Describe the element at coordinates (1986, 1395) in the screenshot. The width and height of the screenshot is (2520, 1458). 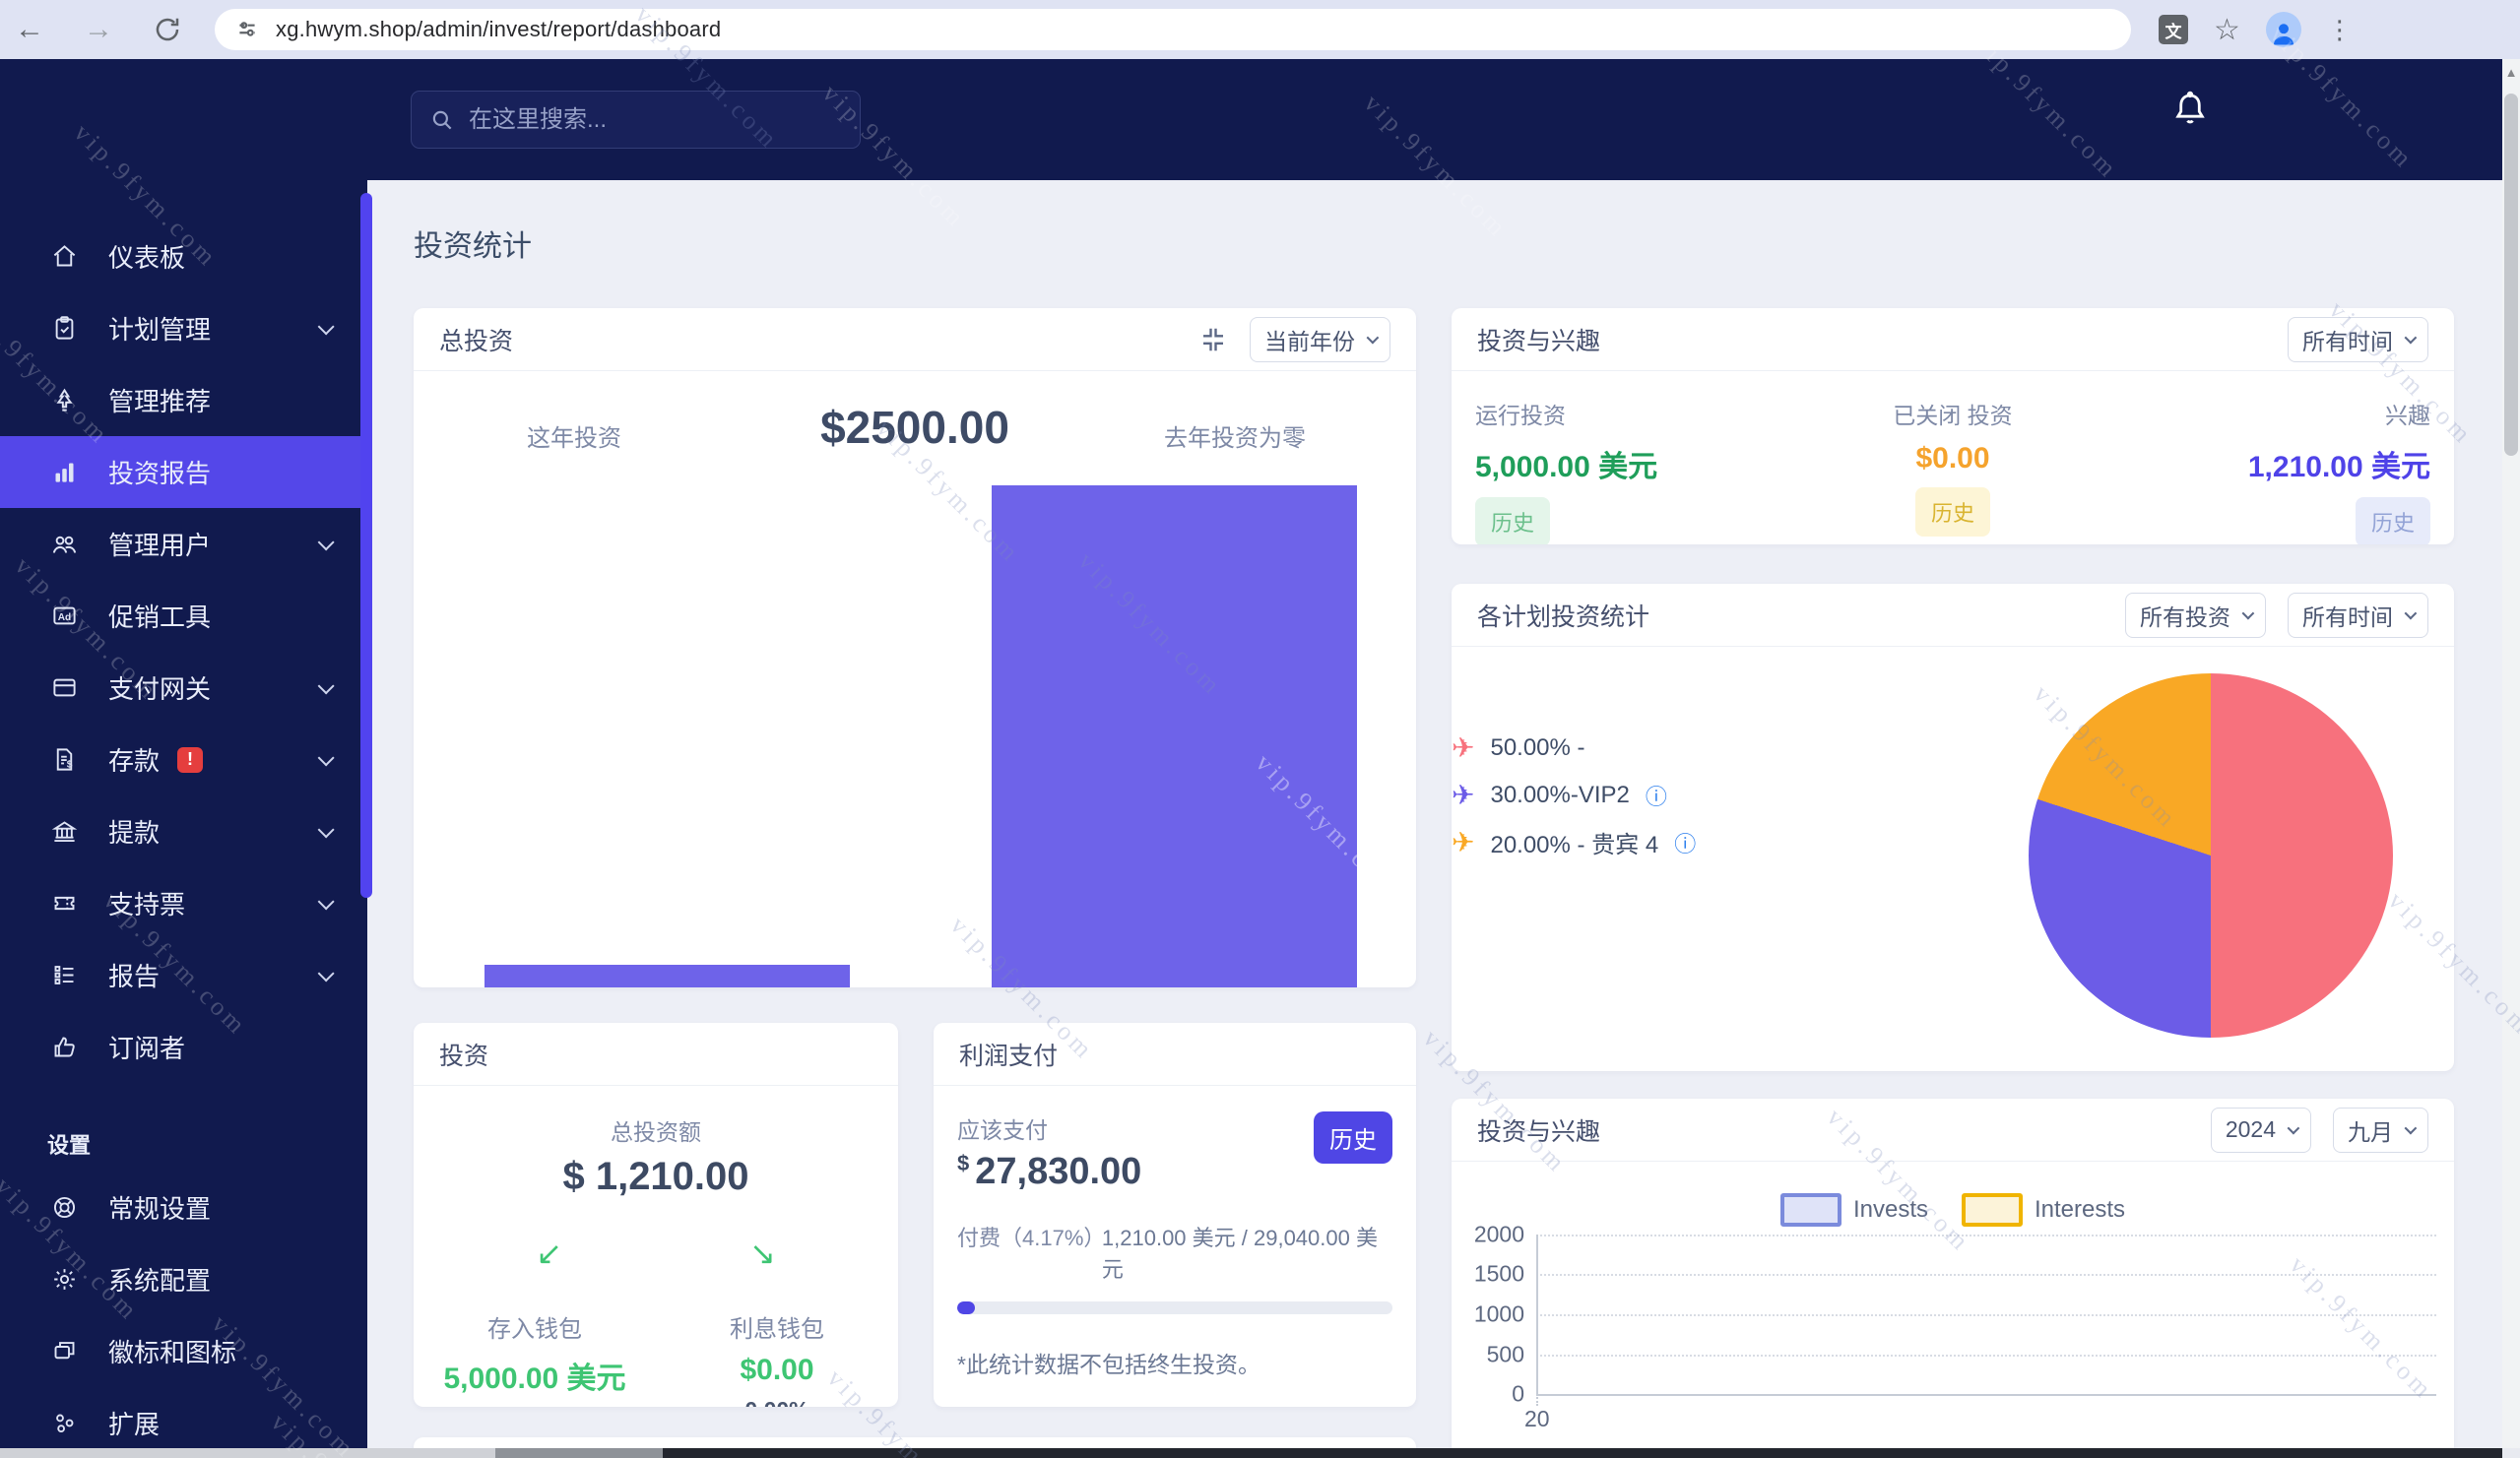
I see `x-axis-line` at that location.